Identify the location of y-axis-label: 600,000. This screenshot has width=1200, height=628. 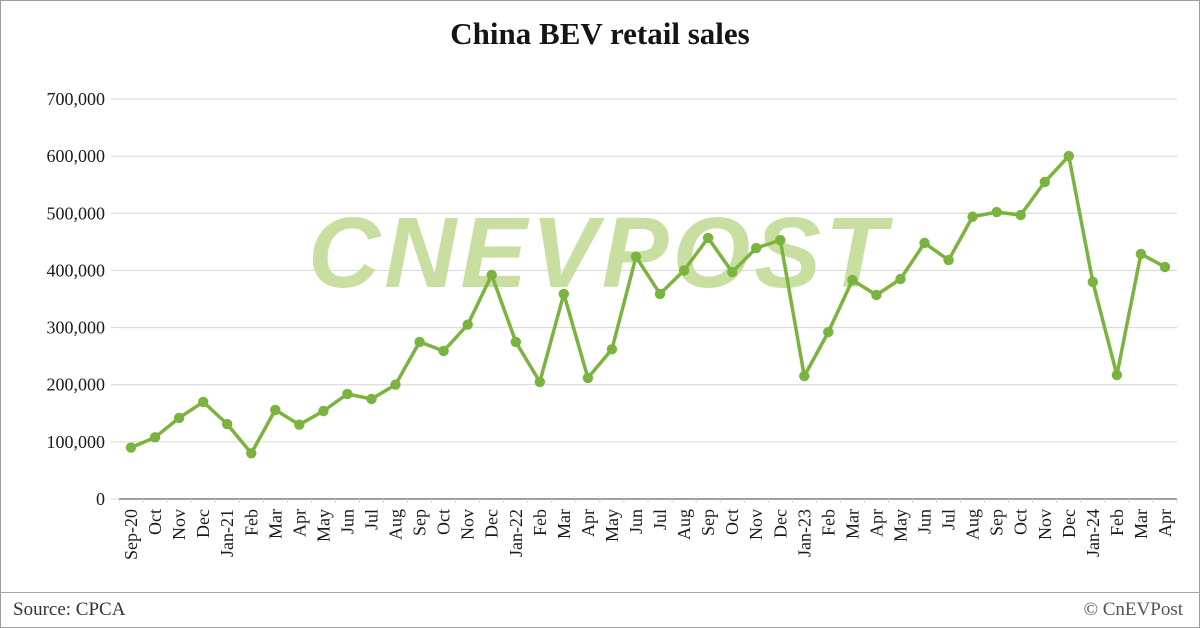
(76, 156).